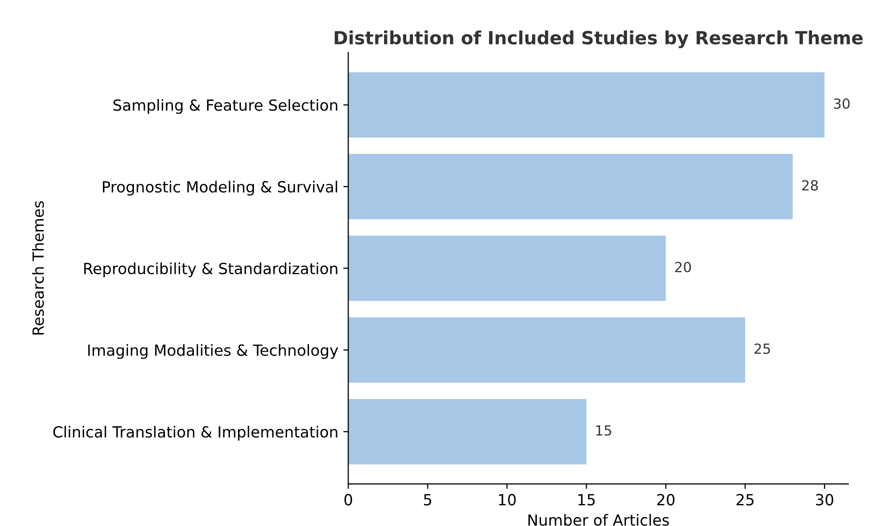 The width and height of the screenshot is (893, 526). I want to click on data-label: 25, so click(762, 348).